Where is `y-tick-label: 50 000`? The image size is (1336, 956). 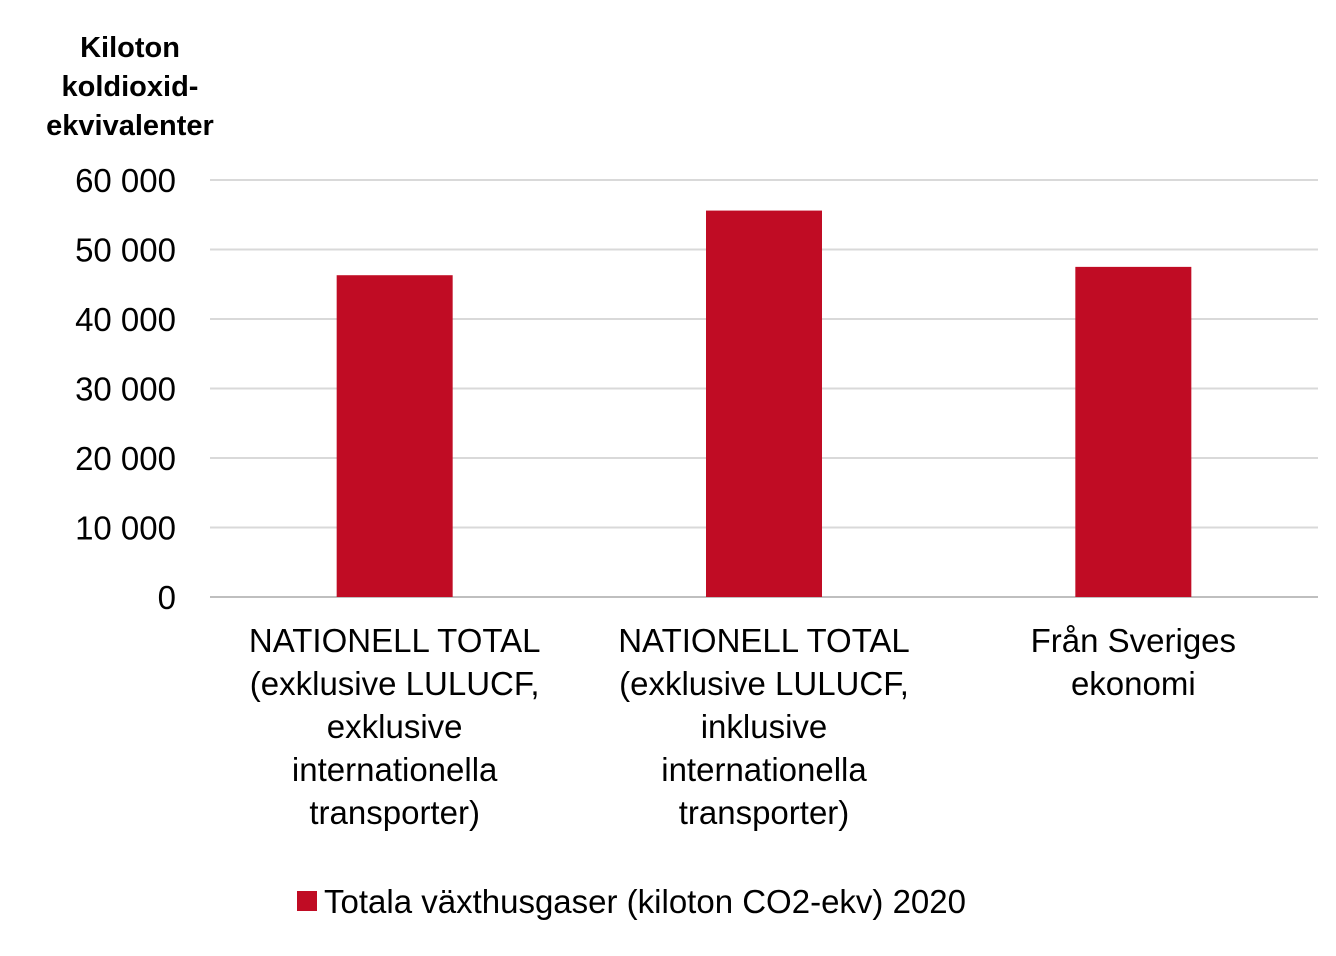 y-tick-label: 50 000 is located at coordinates (125, 250).